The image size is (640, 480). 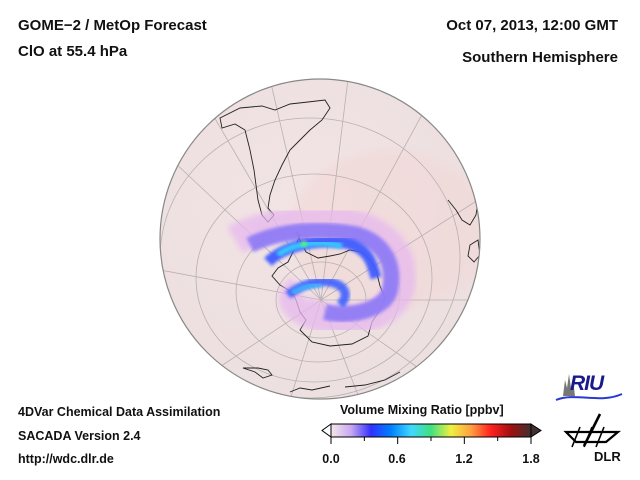 I want to click on colorbar-bar, so click(x=431, y=430).